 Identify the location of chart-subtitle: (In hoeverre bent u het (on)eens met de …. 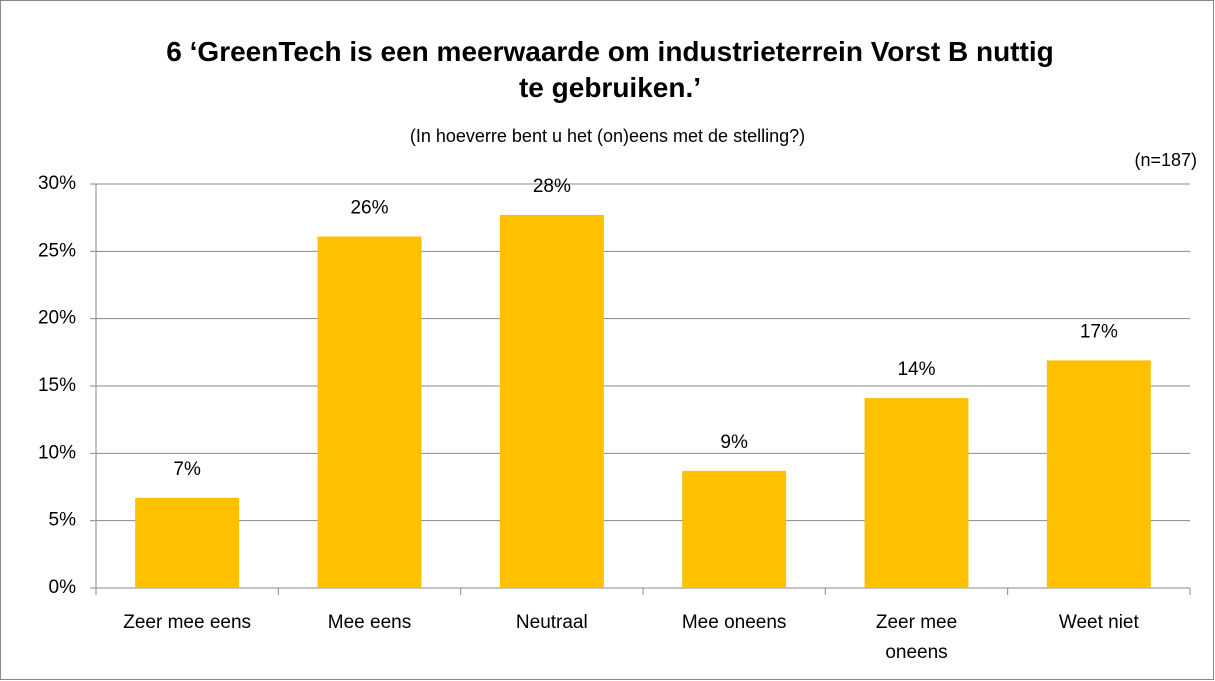
(607, 136).